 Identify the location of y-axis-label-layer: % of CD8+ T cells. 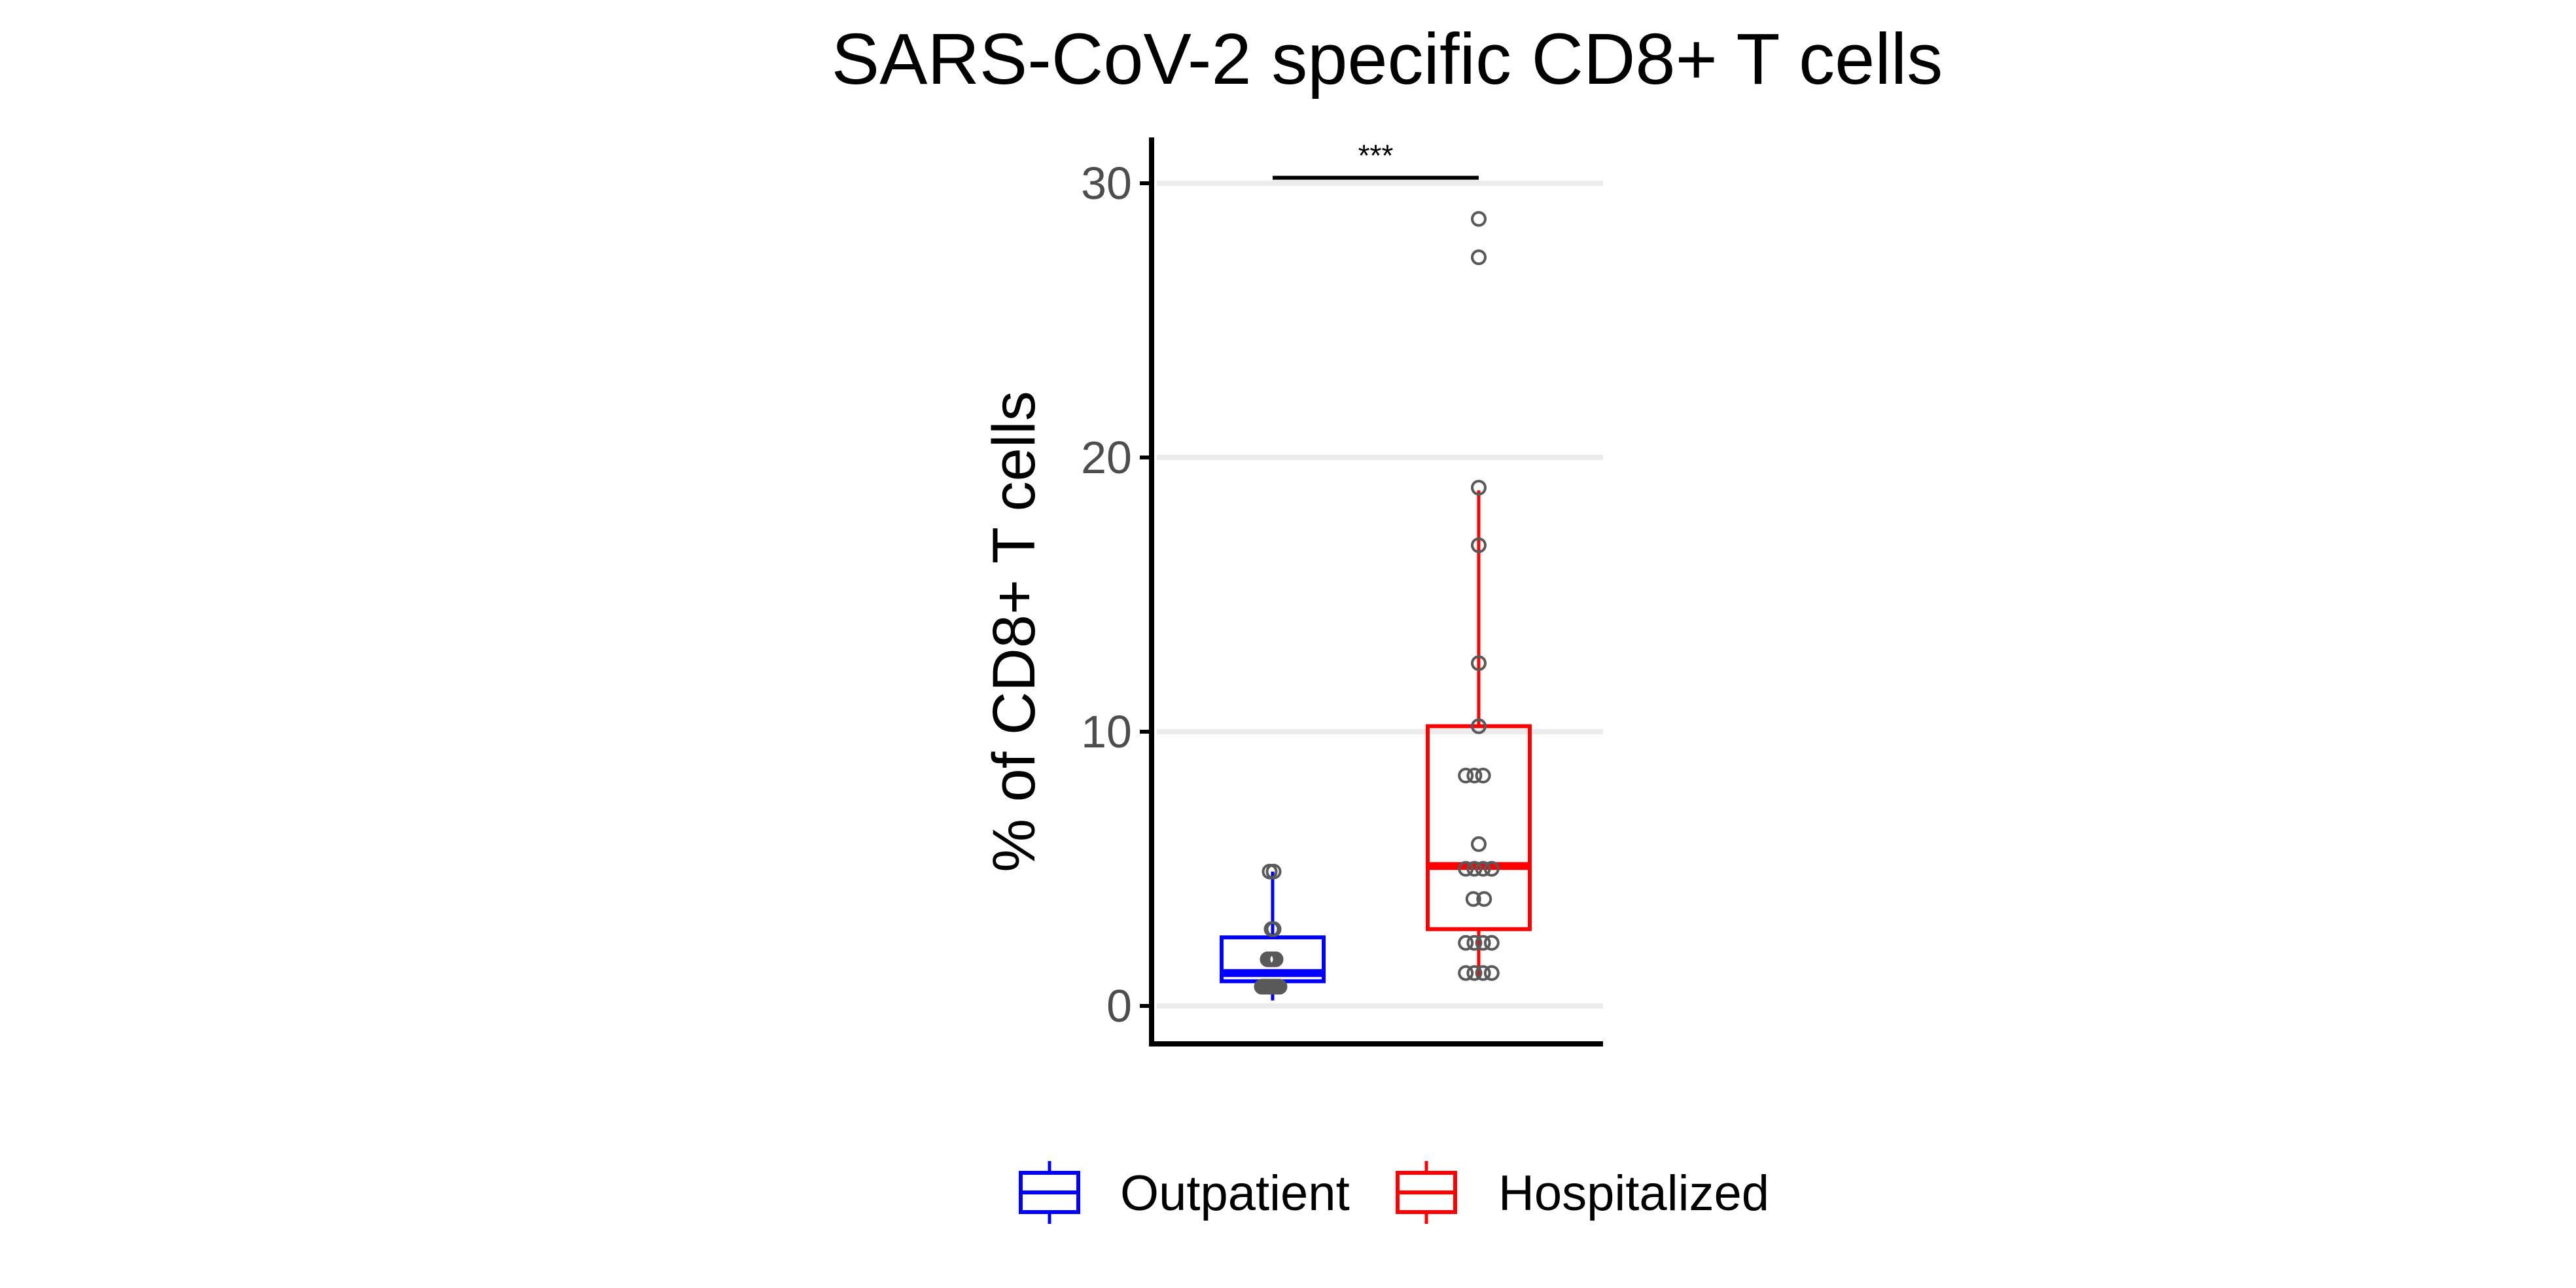
(1014, 631).